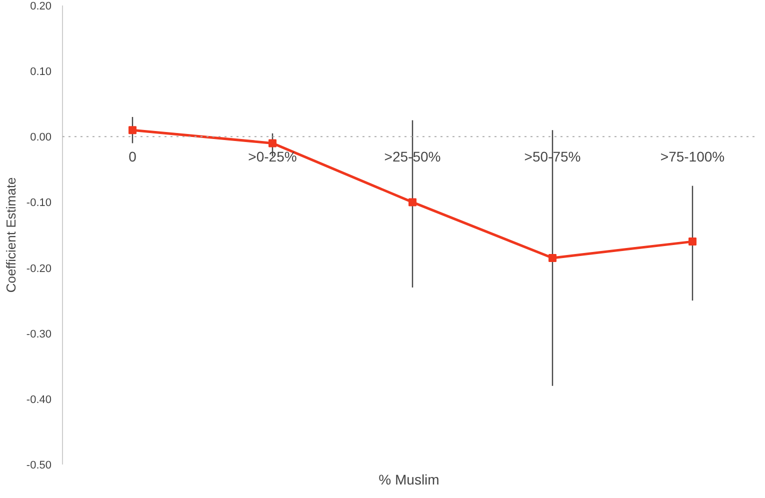 This screenshot has width=765, height=498. What do you see at coordinates (409, 480) in the screenshot?
I see `x-axis-title: % Muslim` at bounding box center [409, 480].